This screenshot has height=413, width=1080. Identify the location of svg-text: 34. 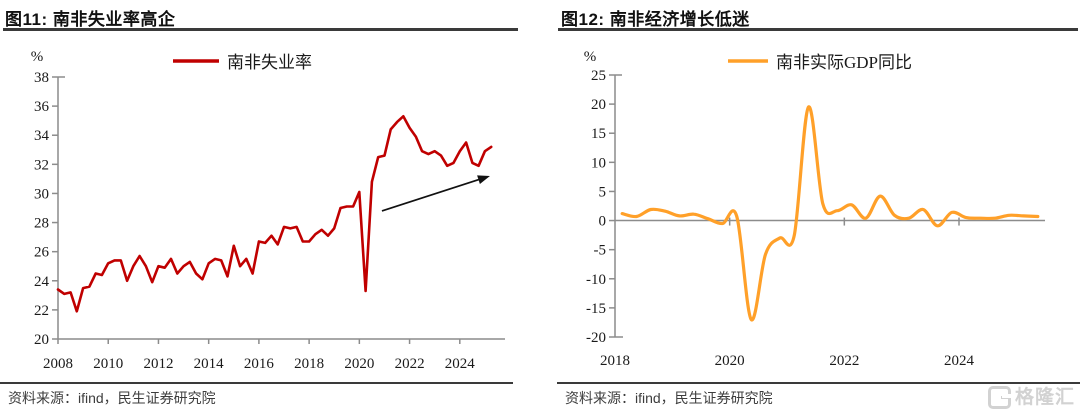
(42, 136).